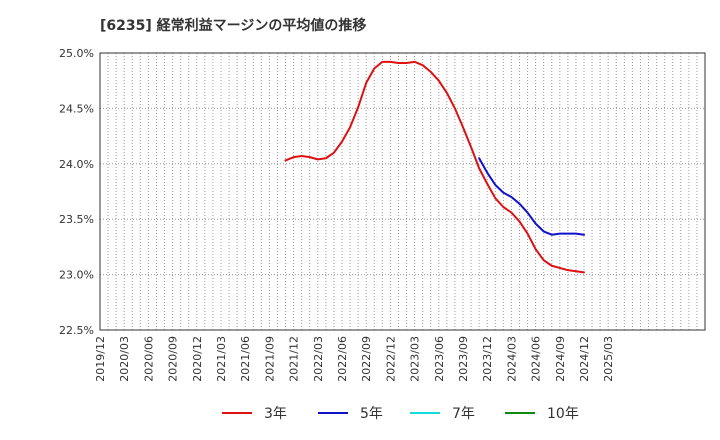  I want to click on chart-title: [6235] 経常利益マージンの平均値の推移, so click(233, 25).